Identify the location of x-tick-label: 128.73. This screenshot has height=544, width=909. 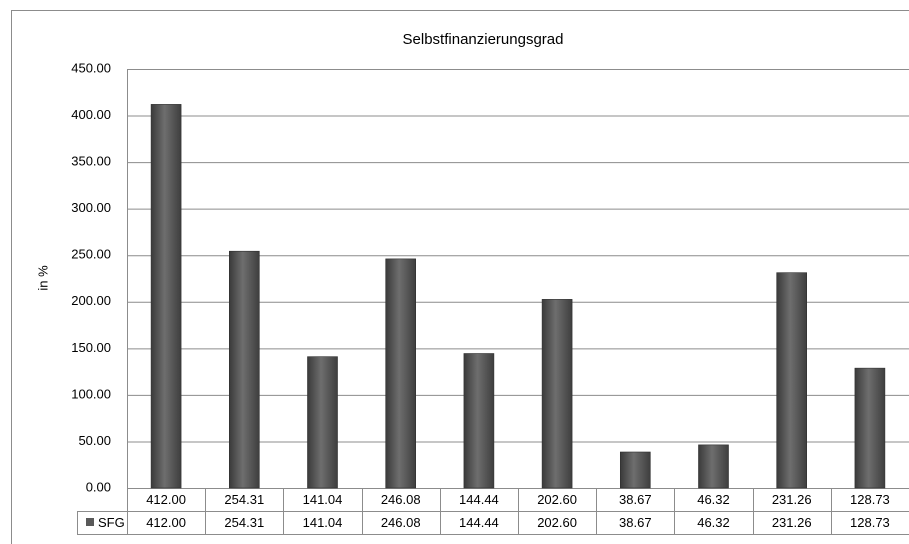
(870, 499).